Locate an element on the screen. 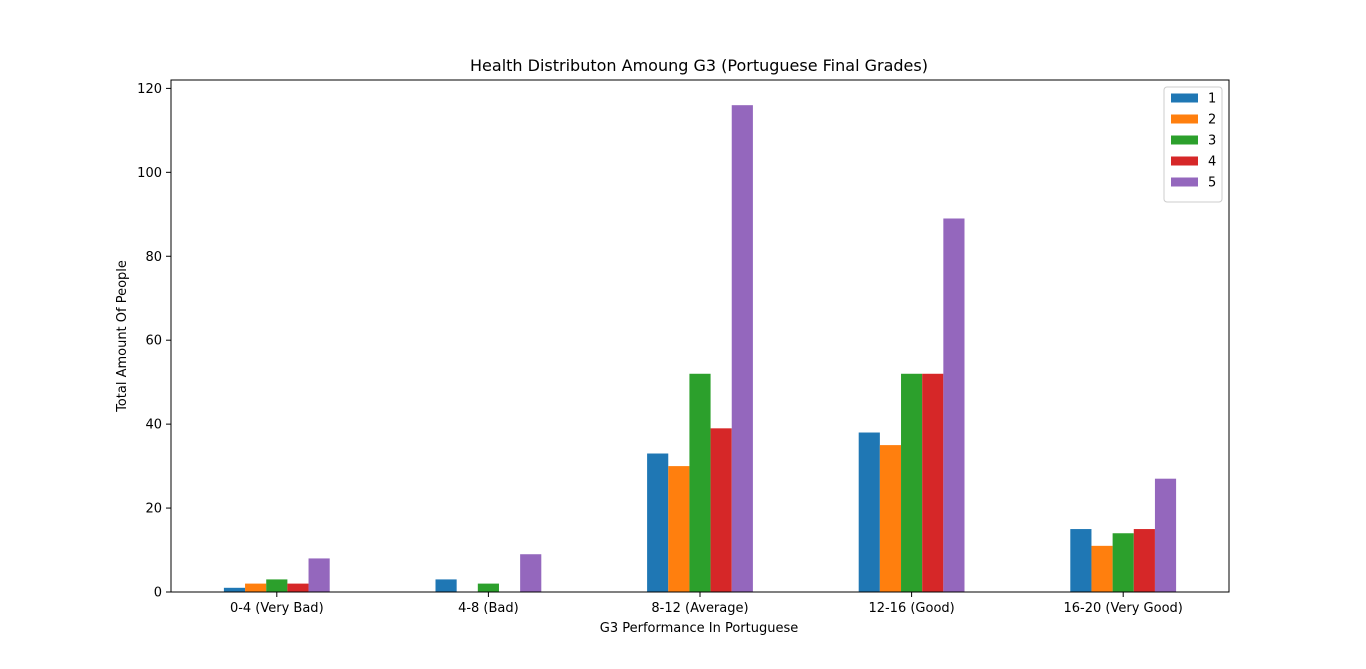 The image size is (1366, 669). x-tick-label: 12-16 (Good) is located at coordinates (911, 608).